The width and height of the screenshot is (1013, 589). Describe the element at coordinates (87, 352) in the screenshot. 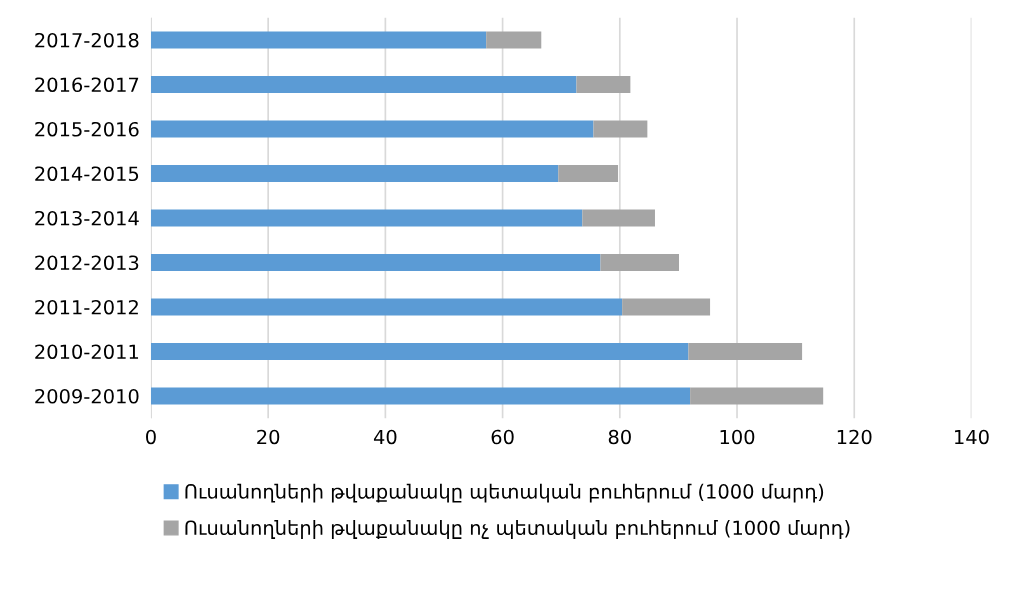

I see `y-tick-label: 2010-2011` at that location.